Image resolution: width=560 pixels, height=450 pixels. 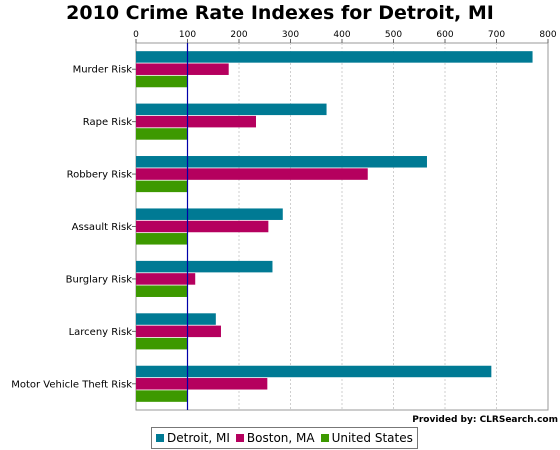 What do you see at coordinates (102, 227) in the screenshot?
I see `category-label: Assault Risk` at bounding box center [102, 227].